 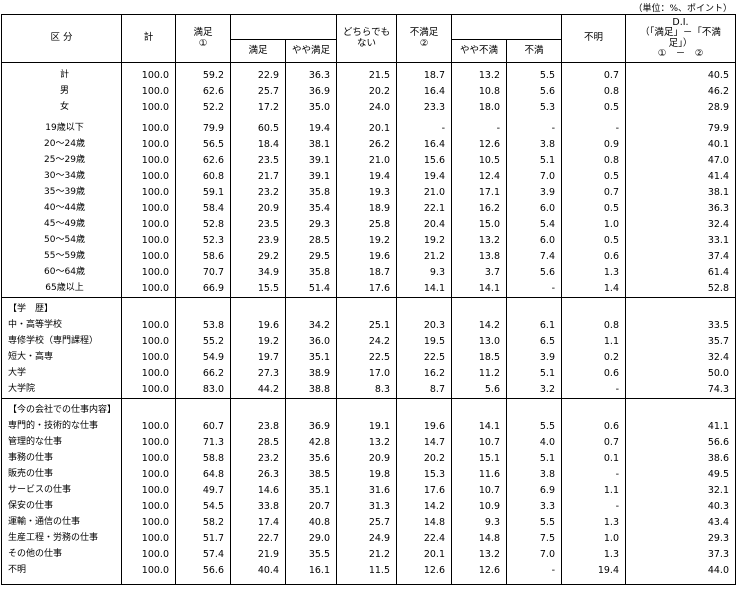 I want to click on value-cell: 11.6, so click(x=479, y=475).